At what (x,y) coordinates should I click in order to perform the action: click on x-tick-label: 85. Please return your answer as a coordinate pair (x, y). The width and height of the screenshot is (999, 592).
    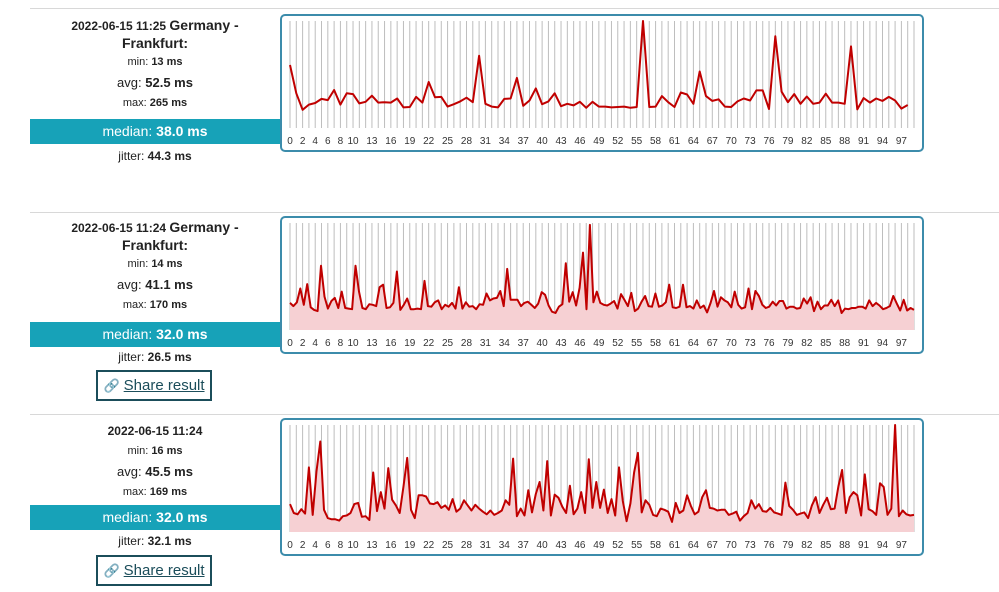
    Looking at the image, I should click on (826, 141).